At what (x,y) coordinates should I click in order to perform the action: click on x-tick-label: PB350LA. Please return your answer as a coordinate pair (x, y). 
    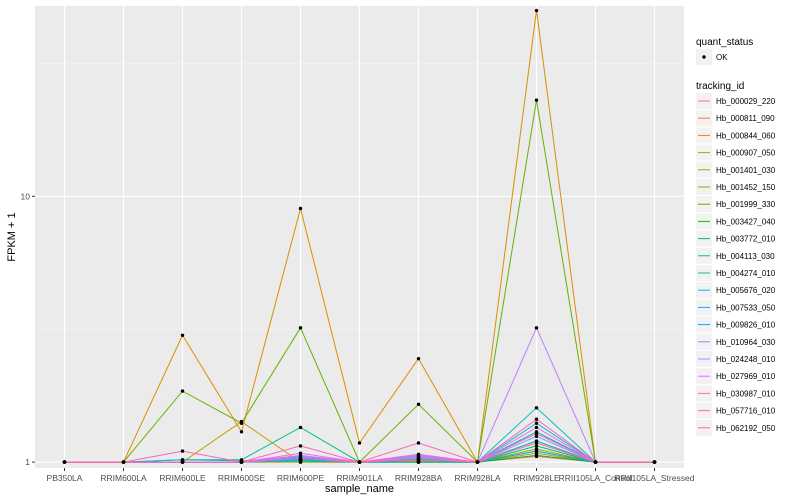
    Looking at the image, I should click on (65, 478).